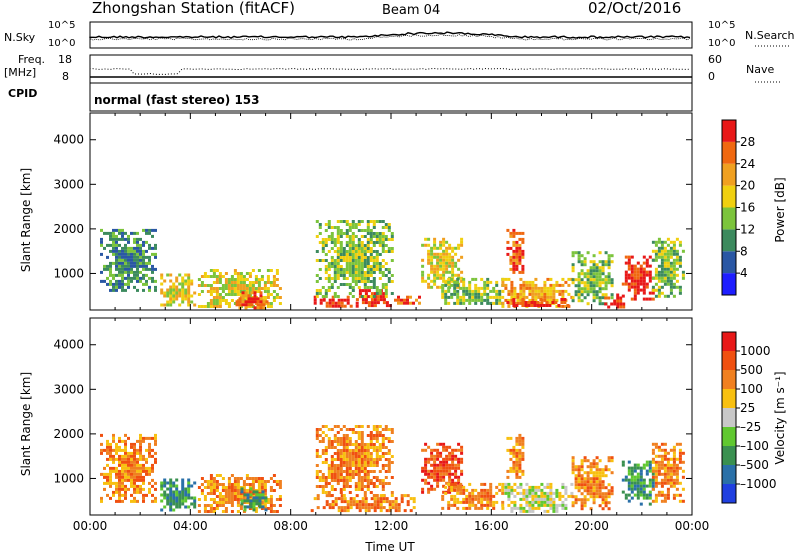 This screenshot has height=554, width=800. I want to click on x-axis-label: Time UT, so click(390, 547).